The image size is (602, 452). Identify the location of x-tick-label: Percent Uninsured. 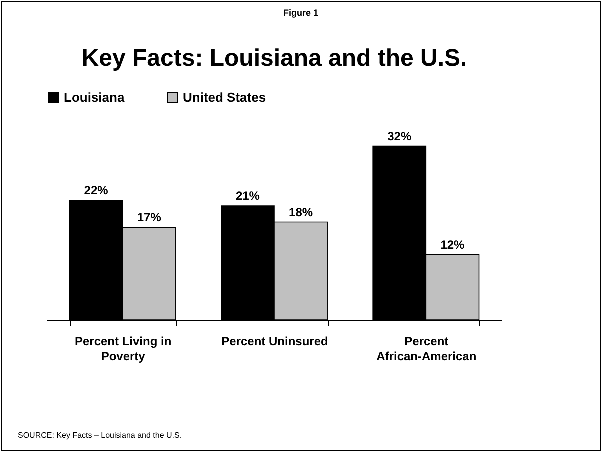
(275, 341).